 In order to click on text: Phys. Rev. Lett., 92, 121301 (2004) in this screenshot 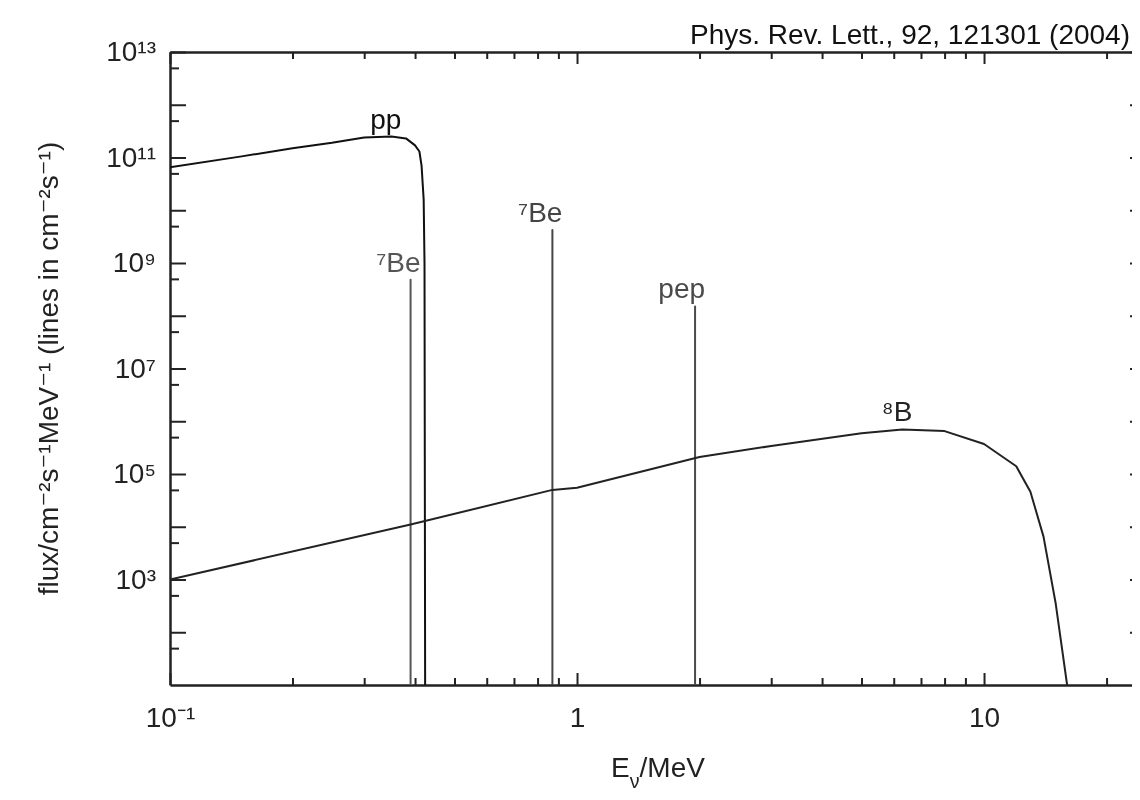, I will do `click(910, 34)`.